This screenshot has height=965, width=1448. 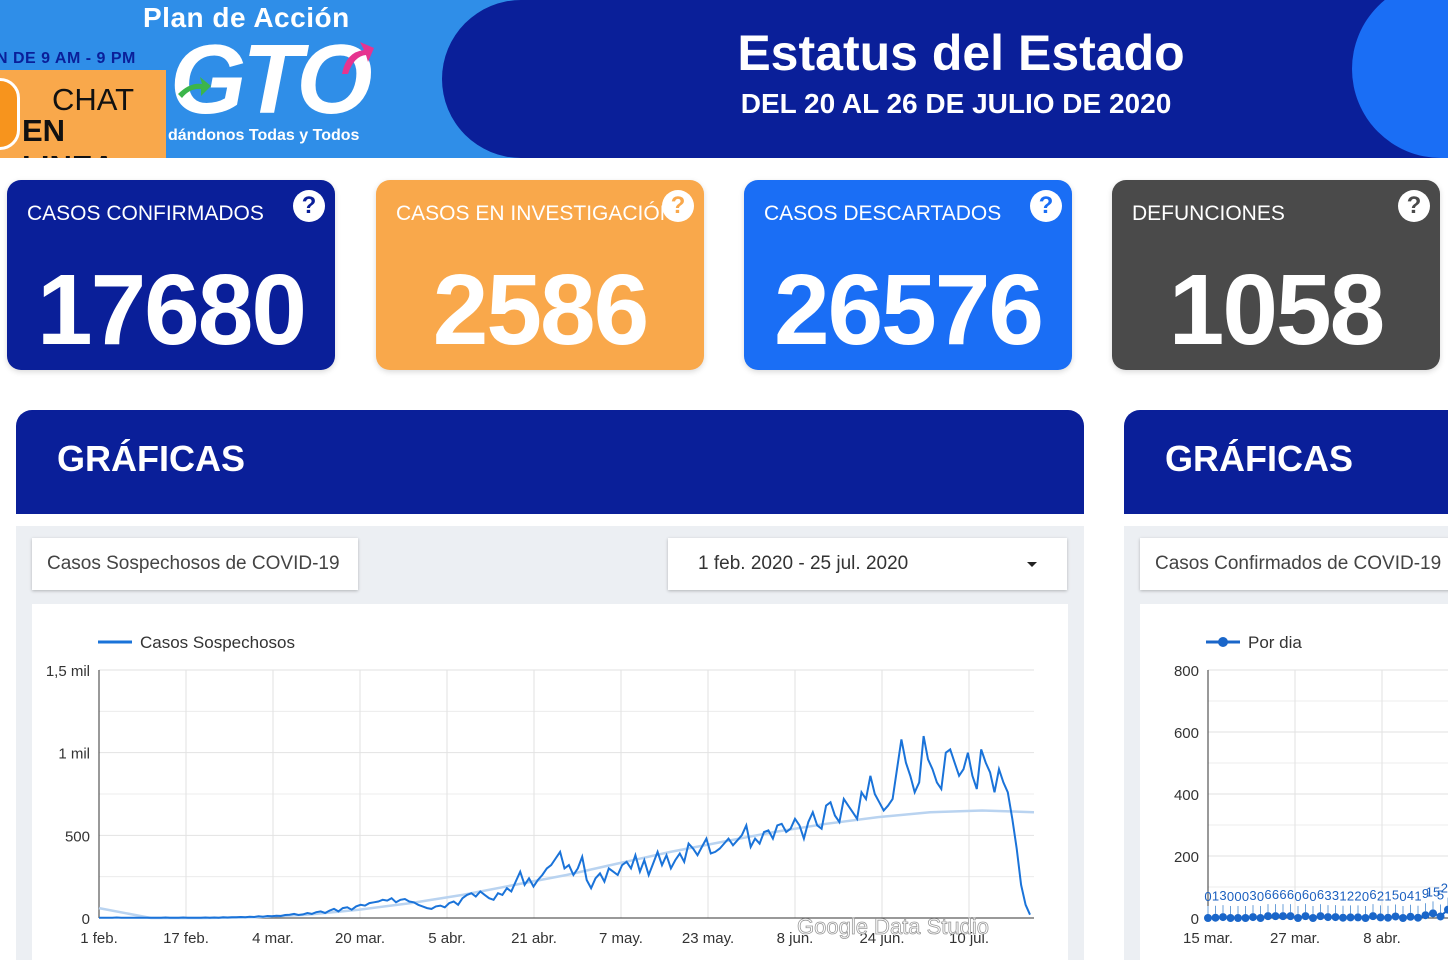 I want to click on data-label: 15, so click(x=1433, y=891).